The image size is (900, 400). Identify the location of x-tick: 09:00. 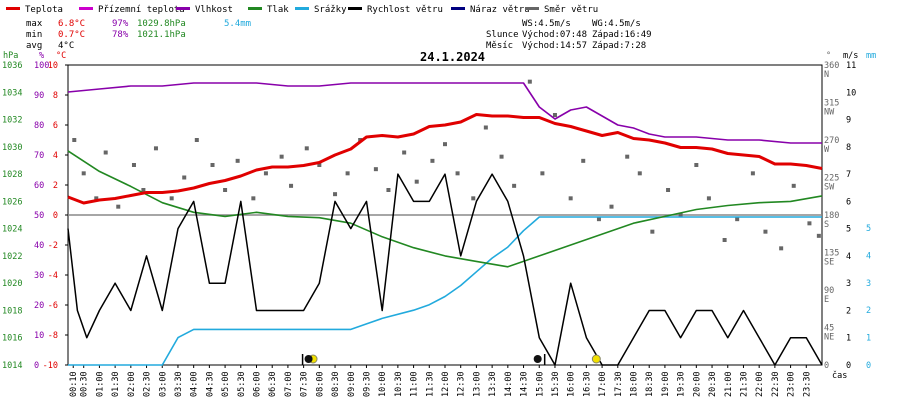
(352, 384).